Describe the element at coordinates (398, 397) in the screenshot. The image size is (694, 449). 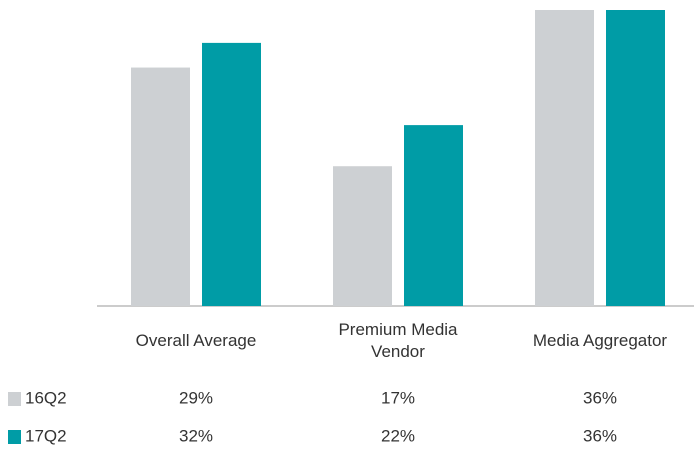
I see `value-label: 17%` at that location.